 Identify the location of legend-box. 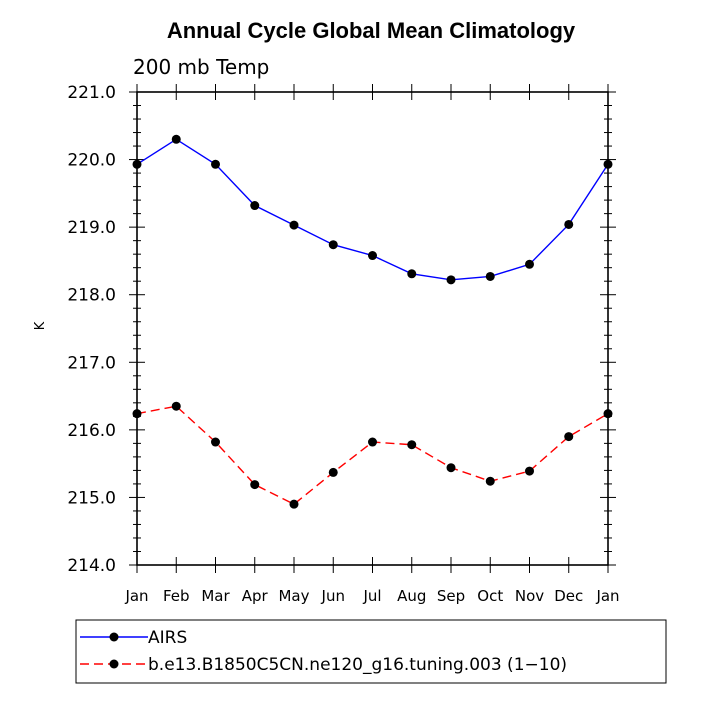
(371, 651).